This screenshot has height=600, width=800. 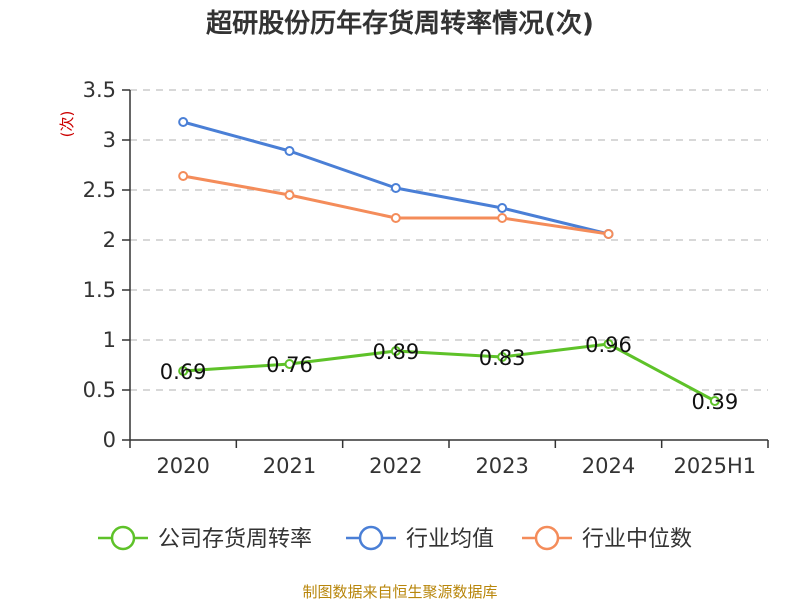 What do you see at coordinates (99, 190) in the screenshot?
I see `y-tick-label: 2.5` at bounding box center [99, 190].